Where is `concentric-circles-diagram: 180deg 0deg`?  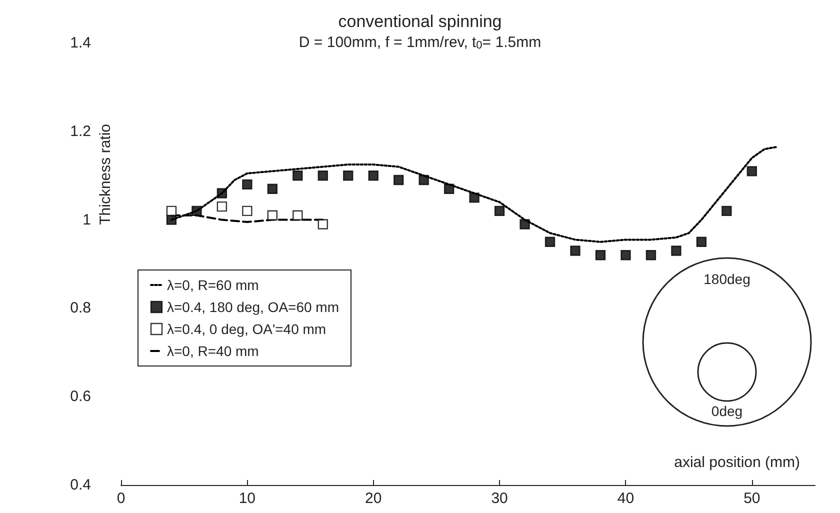
concentric-circles-diagram: 180deg 0deg is located at coordinates (727, 342).